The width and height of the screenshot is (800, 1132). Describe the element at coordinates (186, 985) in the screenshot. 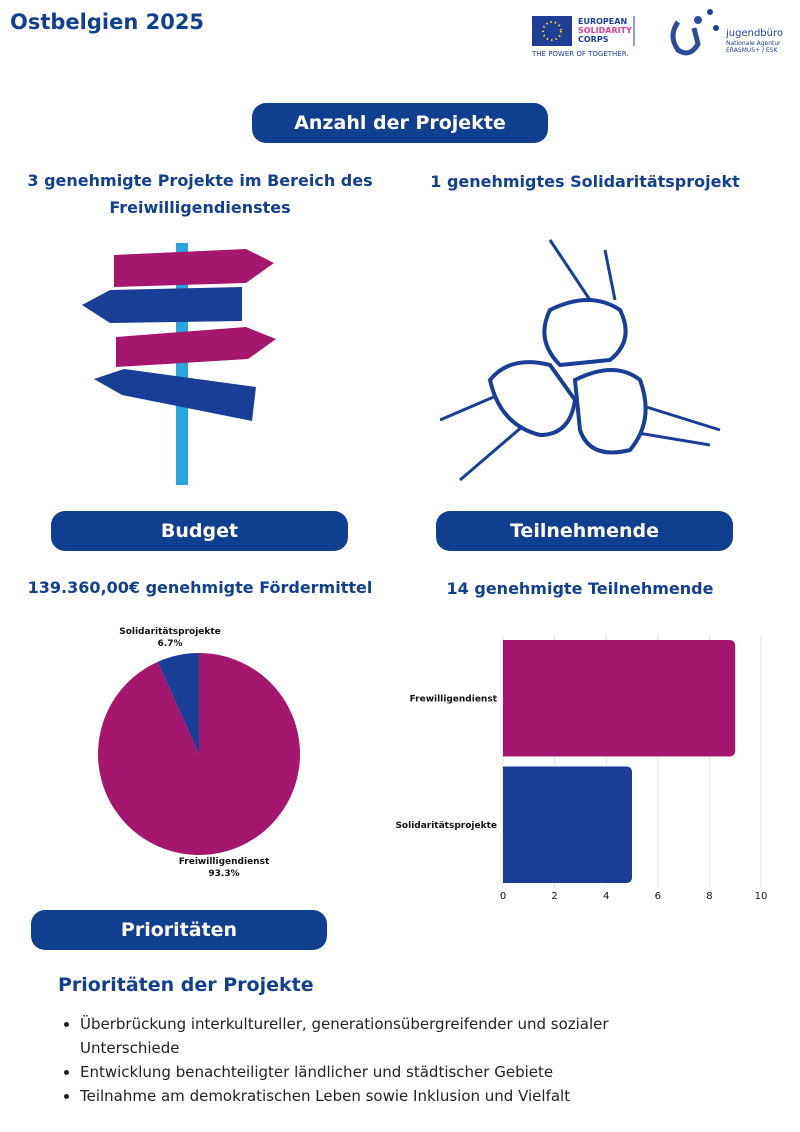

I see `priorities-subheading: Prioritäten der Projekte` at that location.